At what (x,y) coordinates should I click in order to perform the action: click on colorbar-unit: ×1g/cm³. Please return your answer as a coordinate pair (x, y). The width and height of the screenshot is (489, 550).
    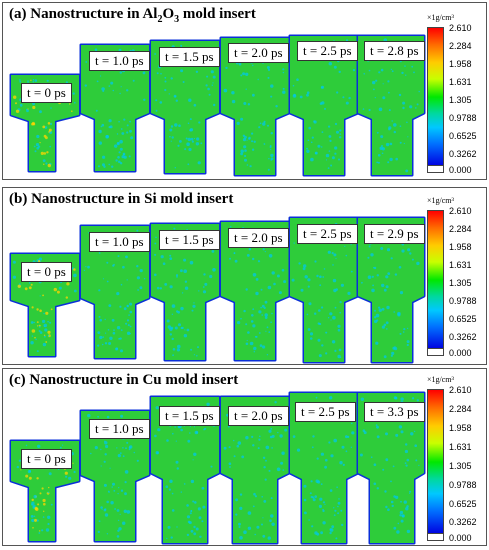
    Looking at the image, I should click on (440, 379).